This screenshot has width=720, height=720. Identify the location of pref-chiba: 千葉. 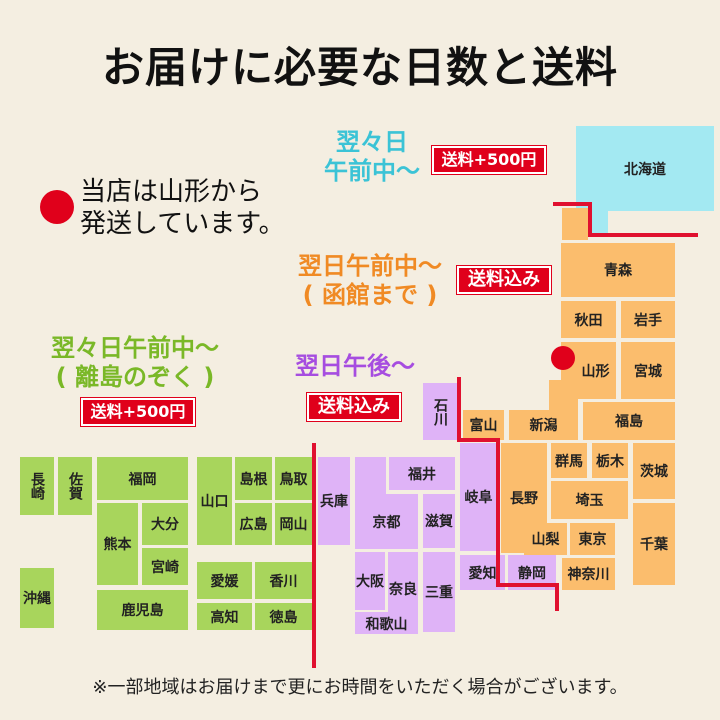
(654, 544).